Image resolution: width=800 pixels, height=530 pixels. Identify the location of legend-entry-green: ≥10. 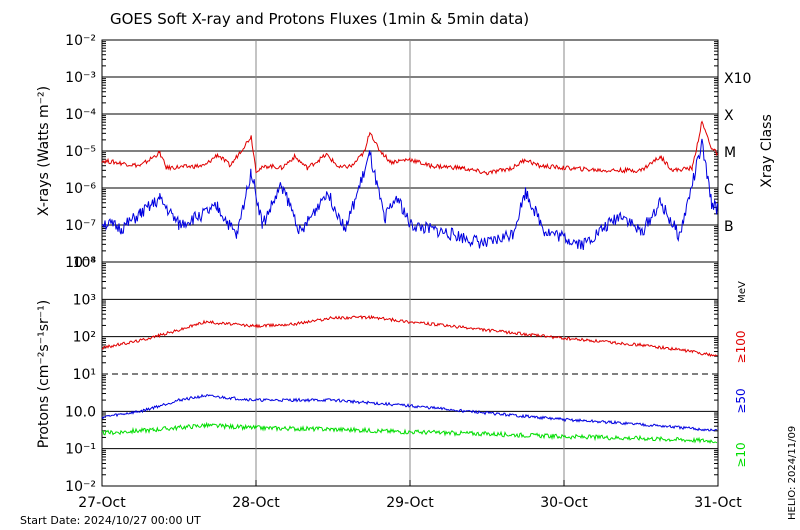
(741, 454).